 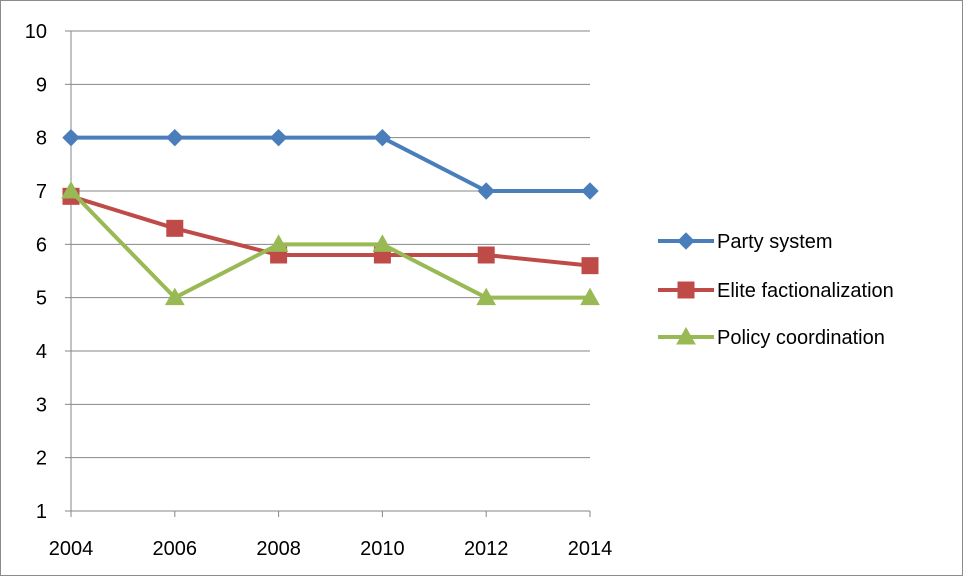 I want to click on legend-label: Elite factionalization, so click(x=805, y=291).